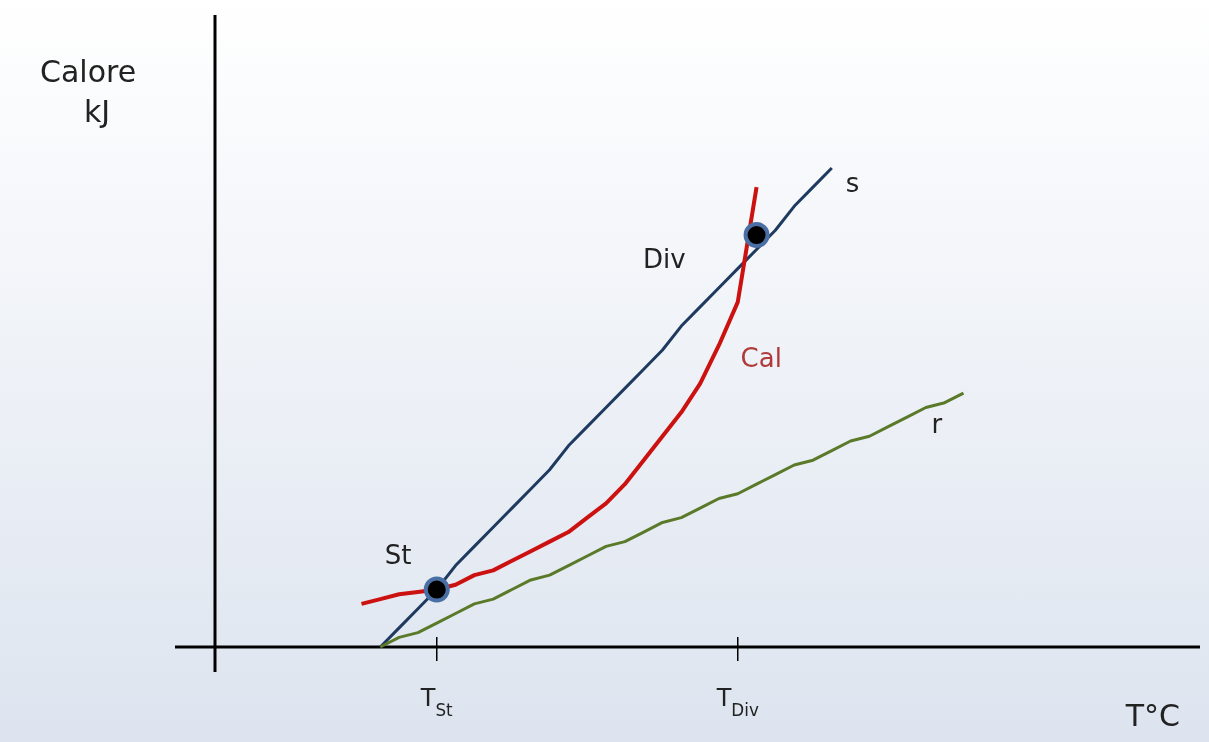  What do you see at coordinates (761, 358) in the screenshot?
I see `series-label: Cal` at bounding box center [761, 358].